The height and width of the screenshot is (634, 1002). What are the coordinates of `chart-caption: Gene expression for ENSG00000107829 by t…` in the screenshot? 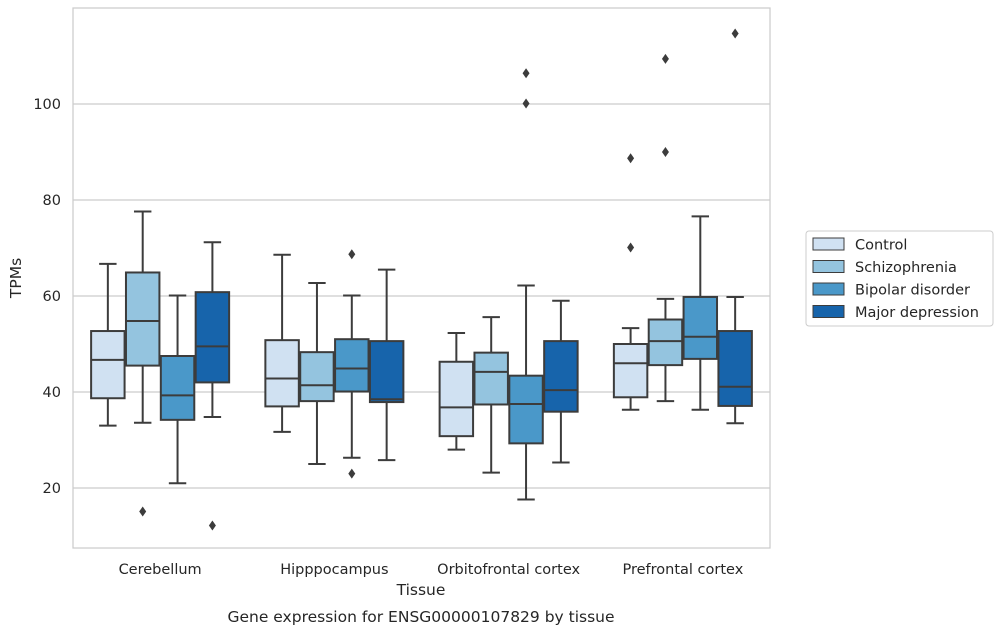 It's located at (420, 617).